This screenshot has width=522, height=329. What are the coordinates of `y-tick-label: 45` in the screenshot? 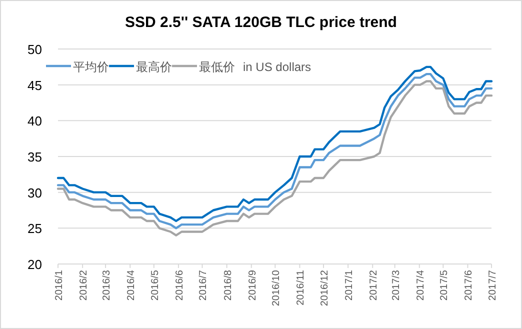 It's located at (35, 85).